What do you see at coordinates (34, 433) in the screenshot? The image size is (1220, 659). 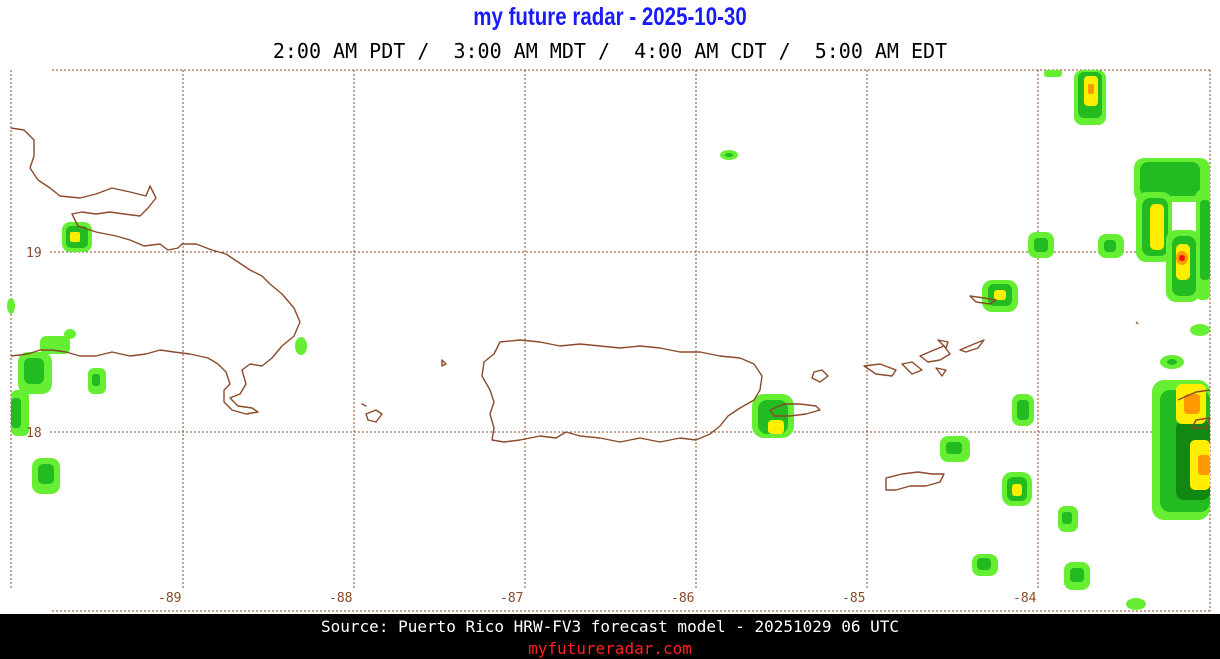 I see `lat-label: 18` at bounding box center [34, 433].